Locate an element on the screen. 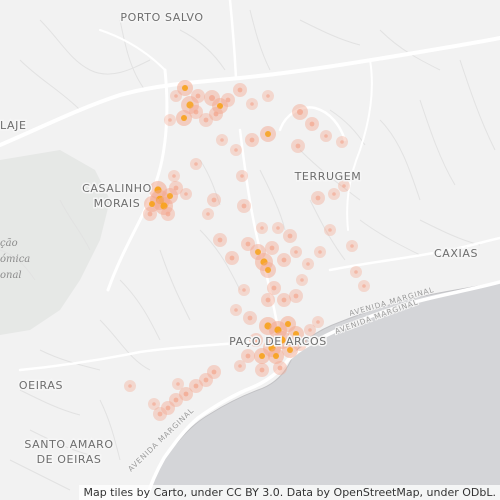 This screenshot has width=500, height=500. park-label-line3: onal is located at coordinates (11, 275).